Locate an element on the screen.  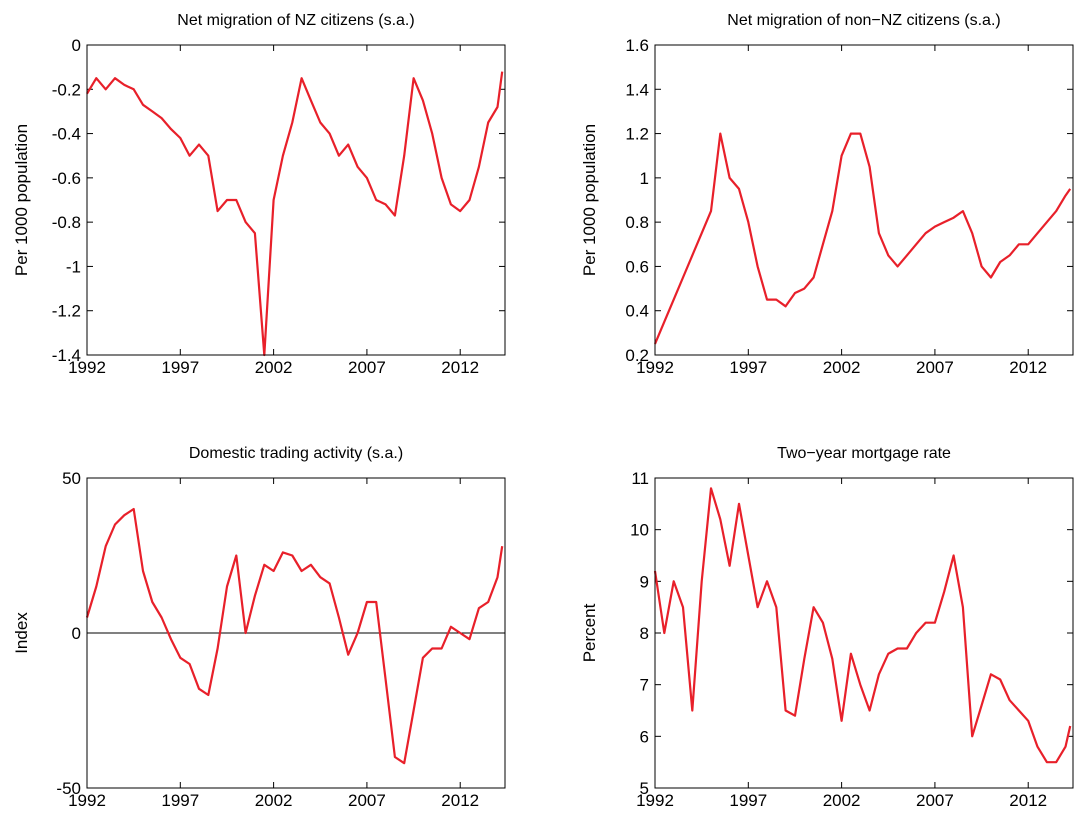
y-tick-label: -50 is located at coordinates (68, 788).